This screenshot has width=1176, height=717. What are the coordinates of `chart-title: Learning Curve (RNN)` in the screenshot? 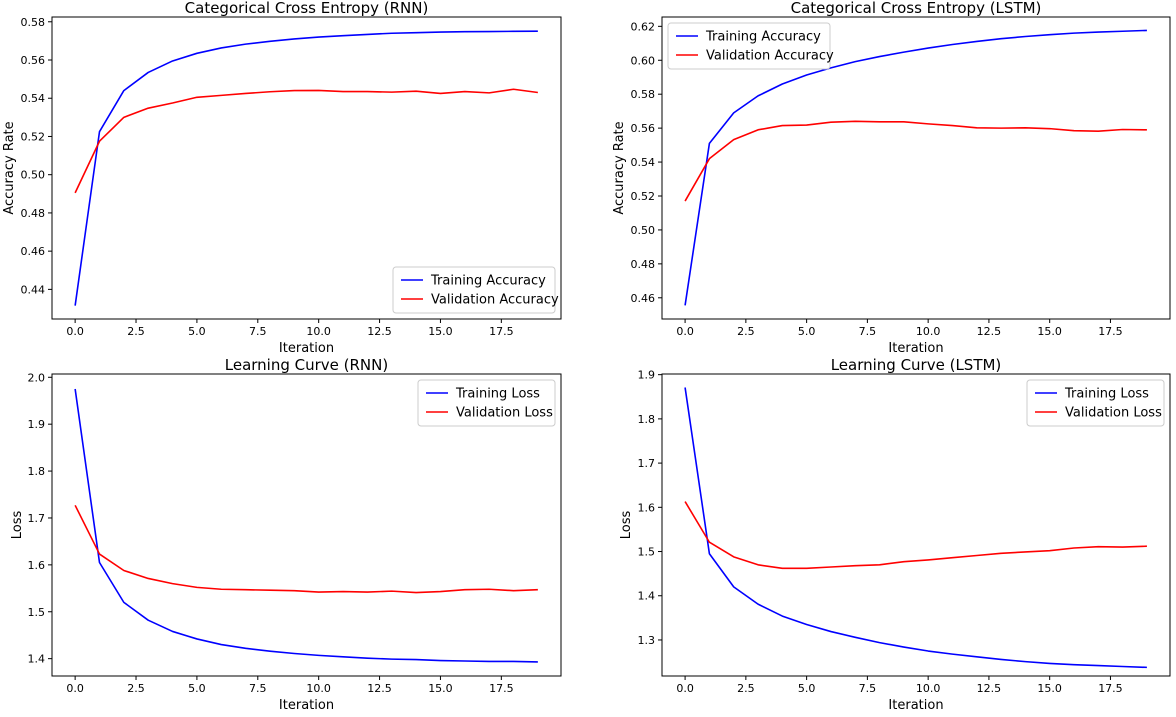 It's located at (306, 365).